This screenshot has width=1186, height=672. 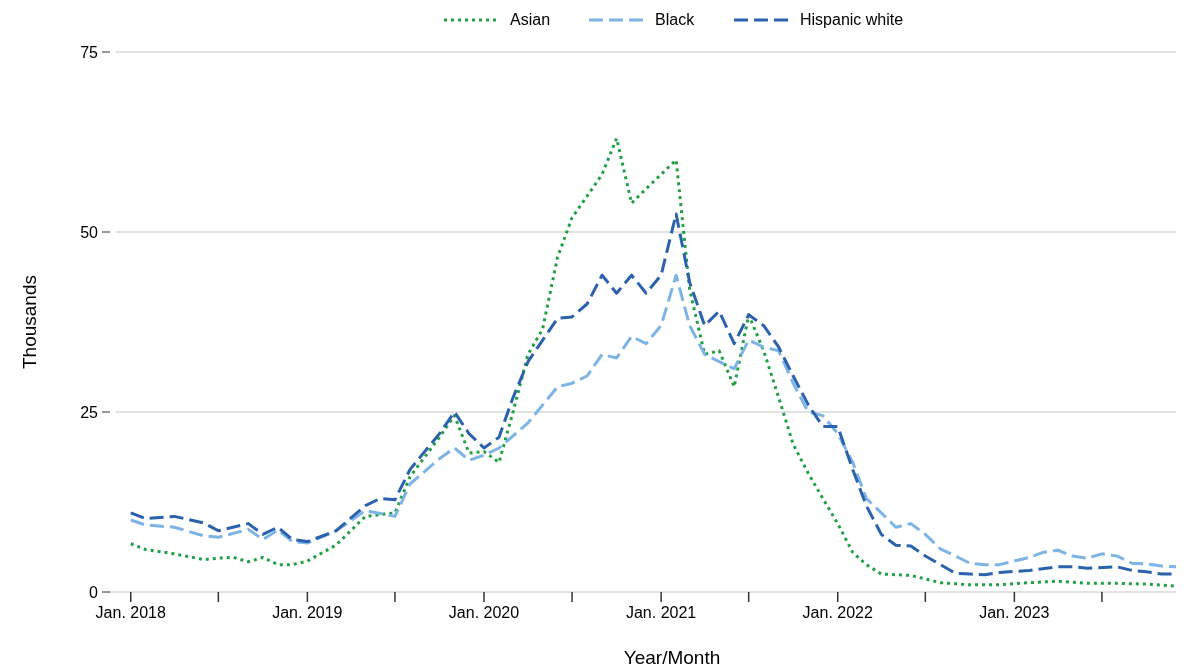 What do you see at coordinates (130, 612) in the screenshot?
I see `x-tick-label: Jan. 2018` at bounding box center [130, 612].